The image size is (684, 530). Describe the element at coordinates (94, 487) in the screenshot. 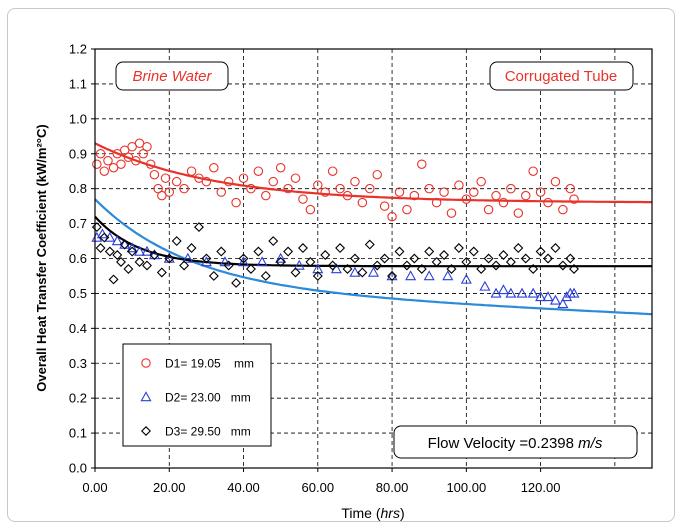

I see `x-tick-label: 0.00` at that location.